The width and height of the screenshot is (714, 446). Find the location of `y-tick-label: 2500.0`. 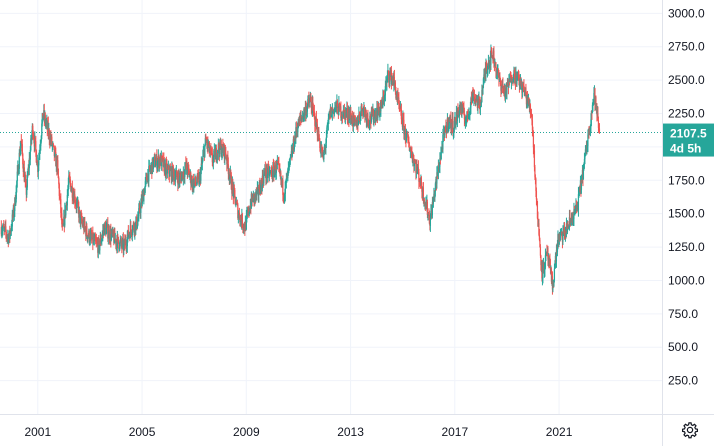

y-tick-label: 2500.0 is located at coordinates (686, 80).